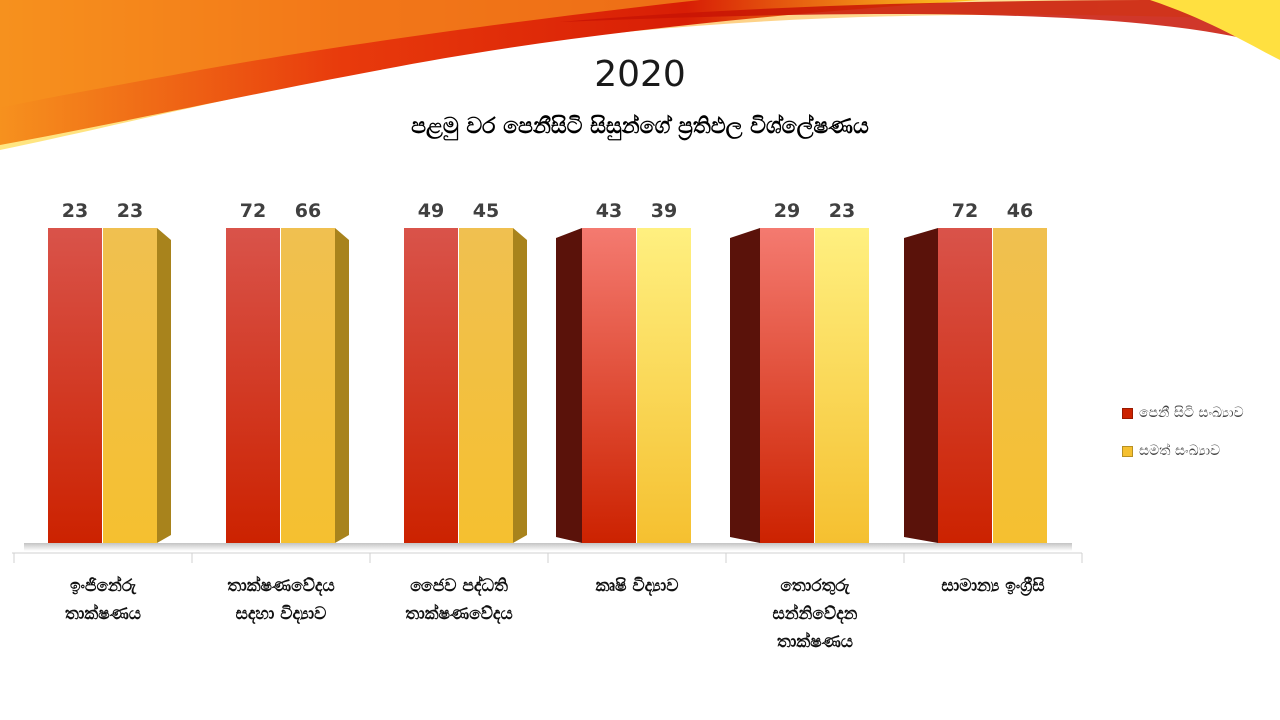 This screenshot has height=720, width=1280. Describe the element at coordinates (1191, 413) in the screenshot. I see `legend-label: පෙනී සිටි සංඛ්‍යාව` at that location.